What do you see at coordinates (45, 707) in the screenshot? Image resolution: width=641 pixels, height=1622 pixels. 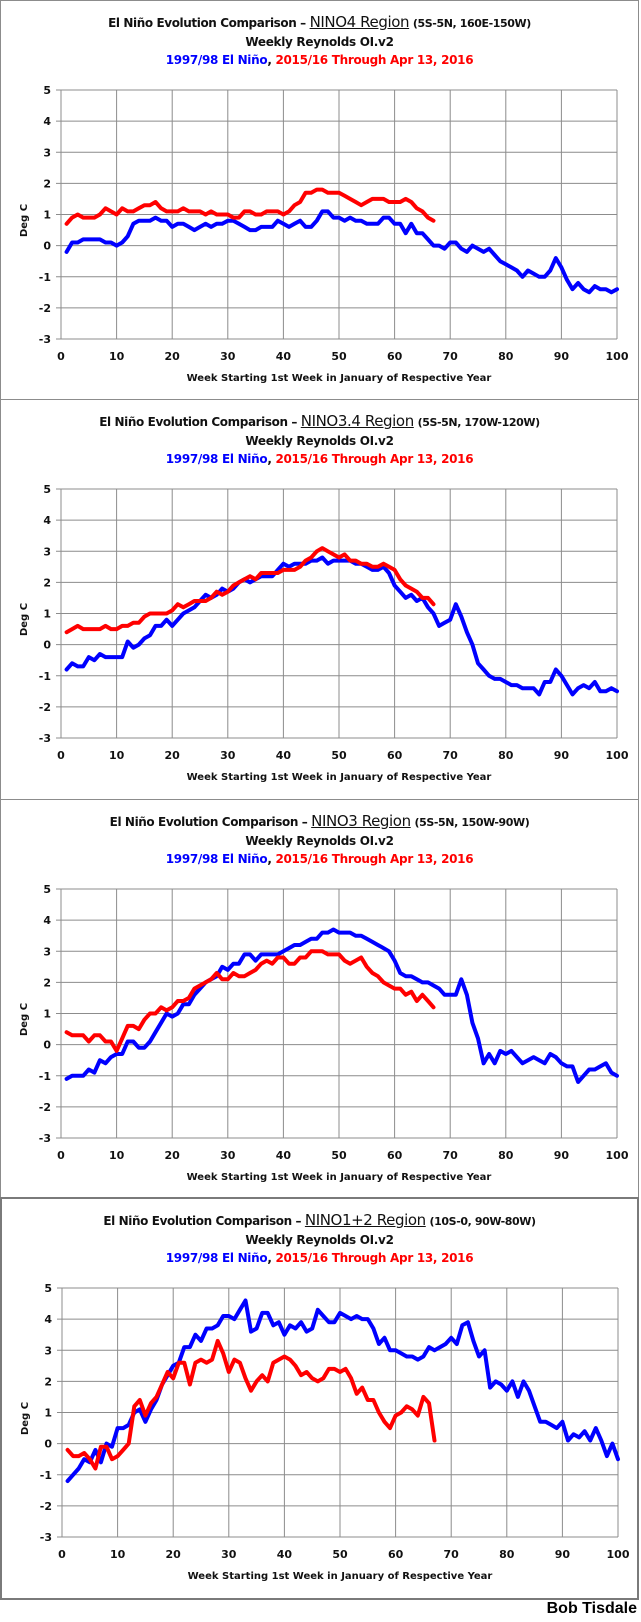 I see `y-tick-label: -2` at bounding box center [45, 707].